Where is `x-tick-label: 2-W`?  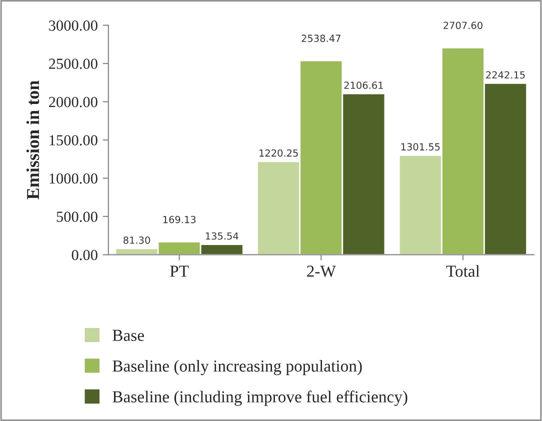 x-tick-label: 2-W is located at coordinates (321, 271).